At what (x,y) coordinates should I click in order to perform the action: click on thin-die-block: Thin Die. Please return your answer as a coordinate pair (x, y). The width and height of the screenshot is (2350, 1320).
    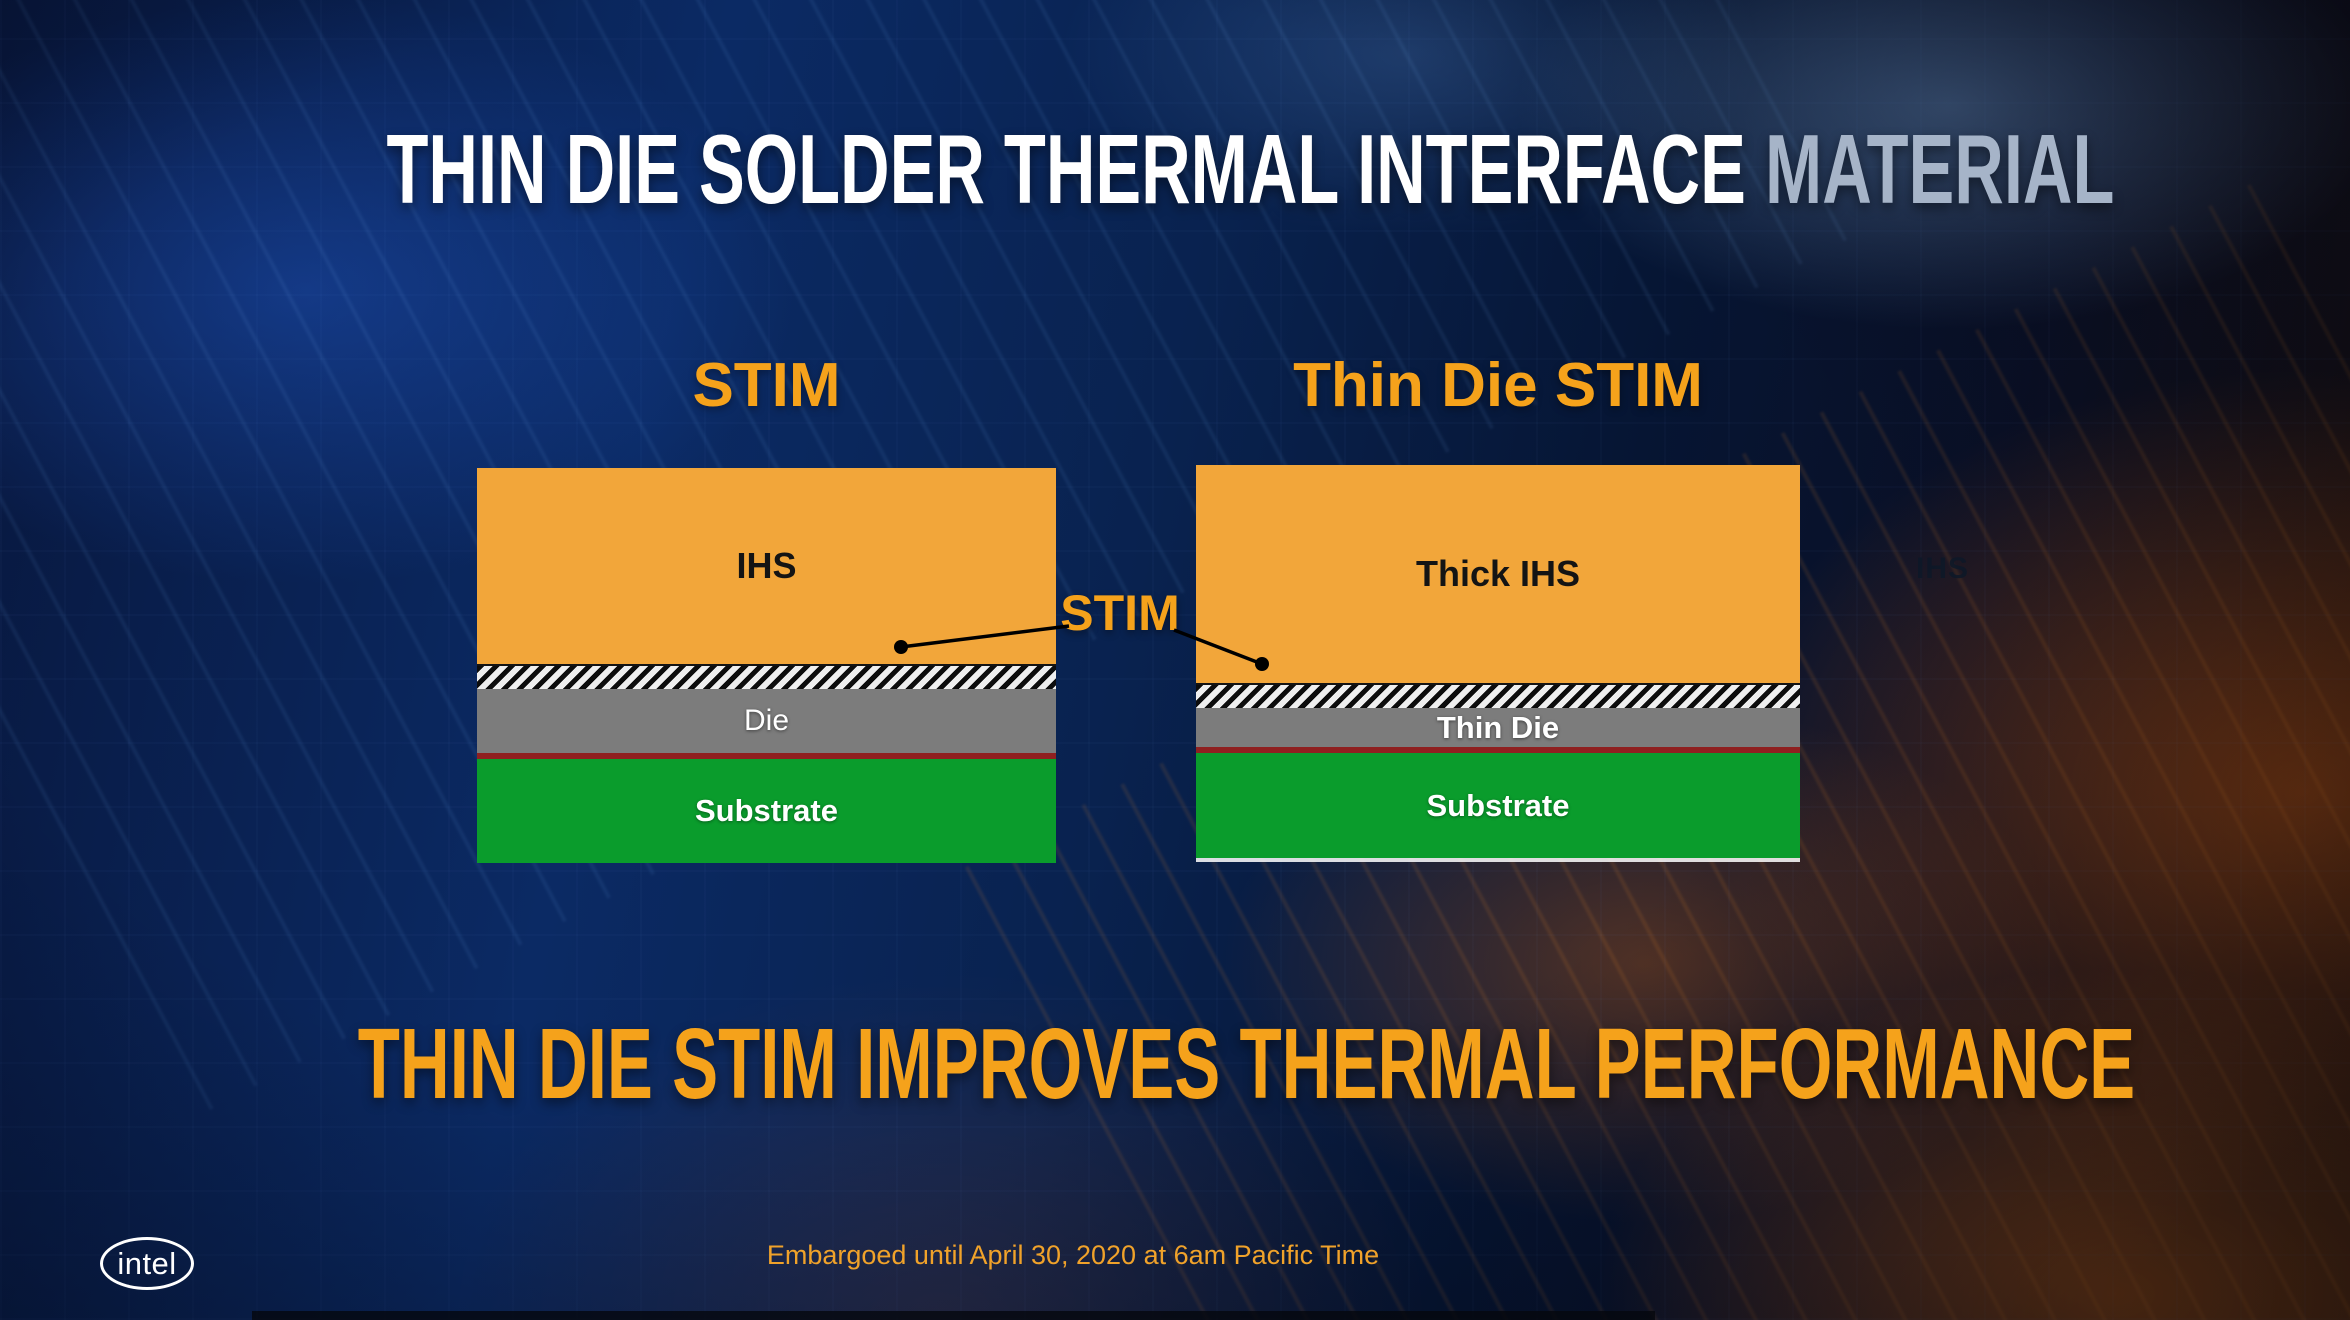
    Looking at the image, I should click on (1498, 727).